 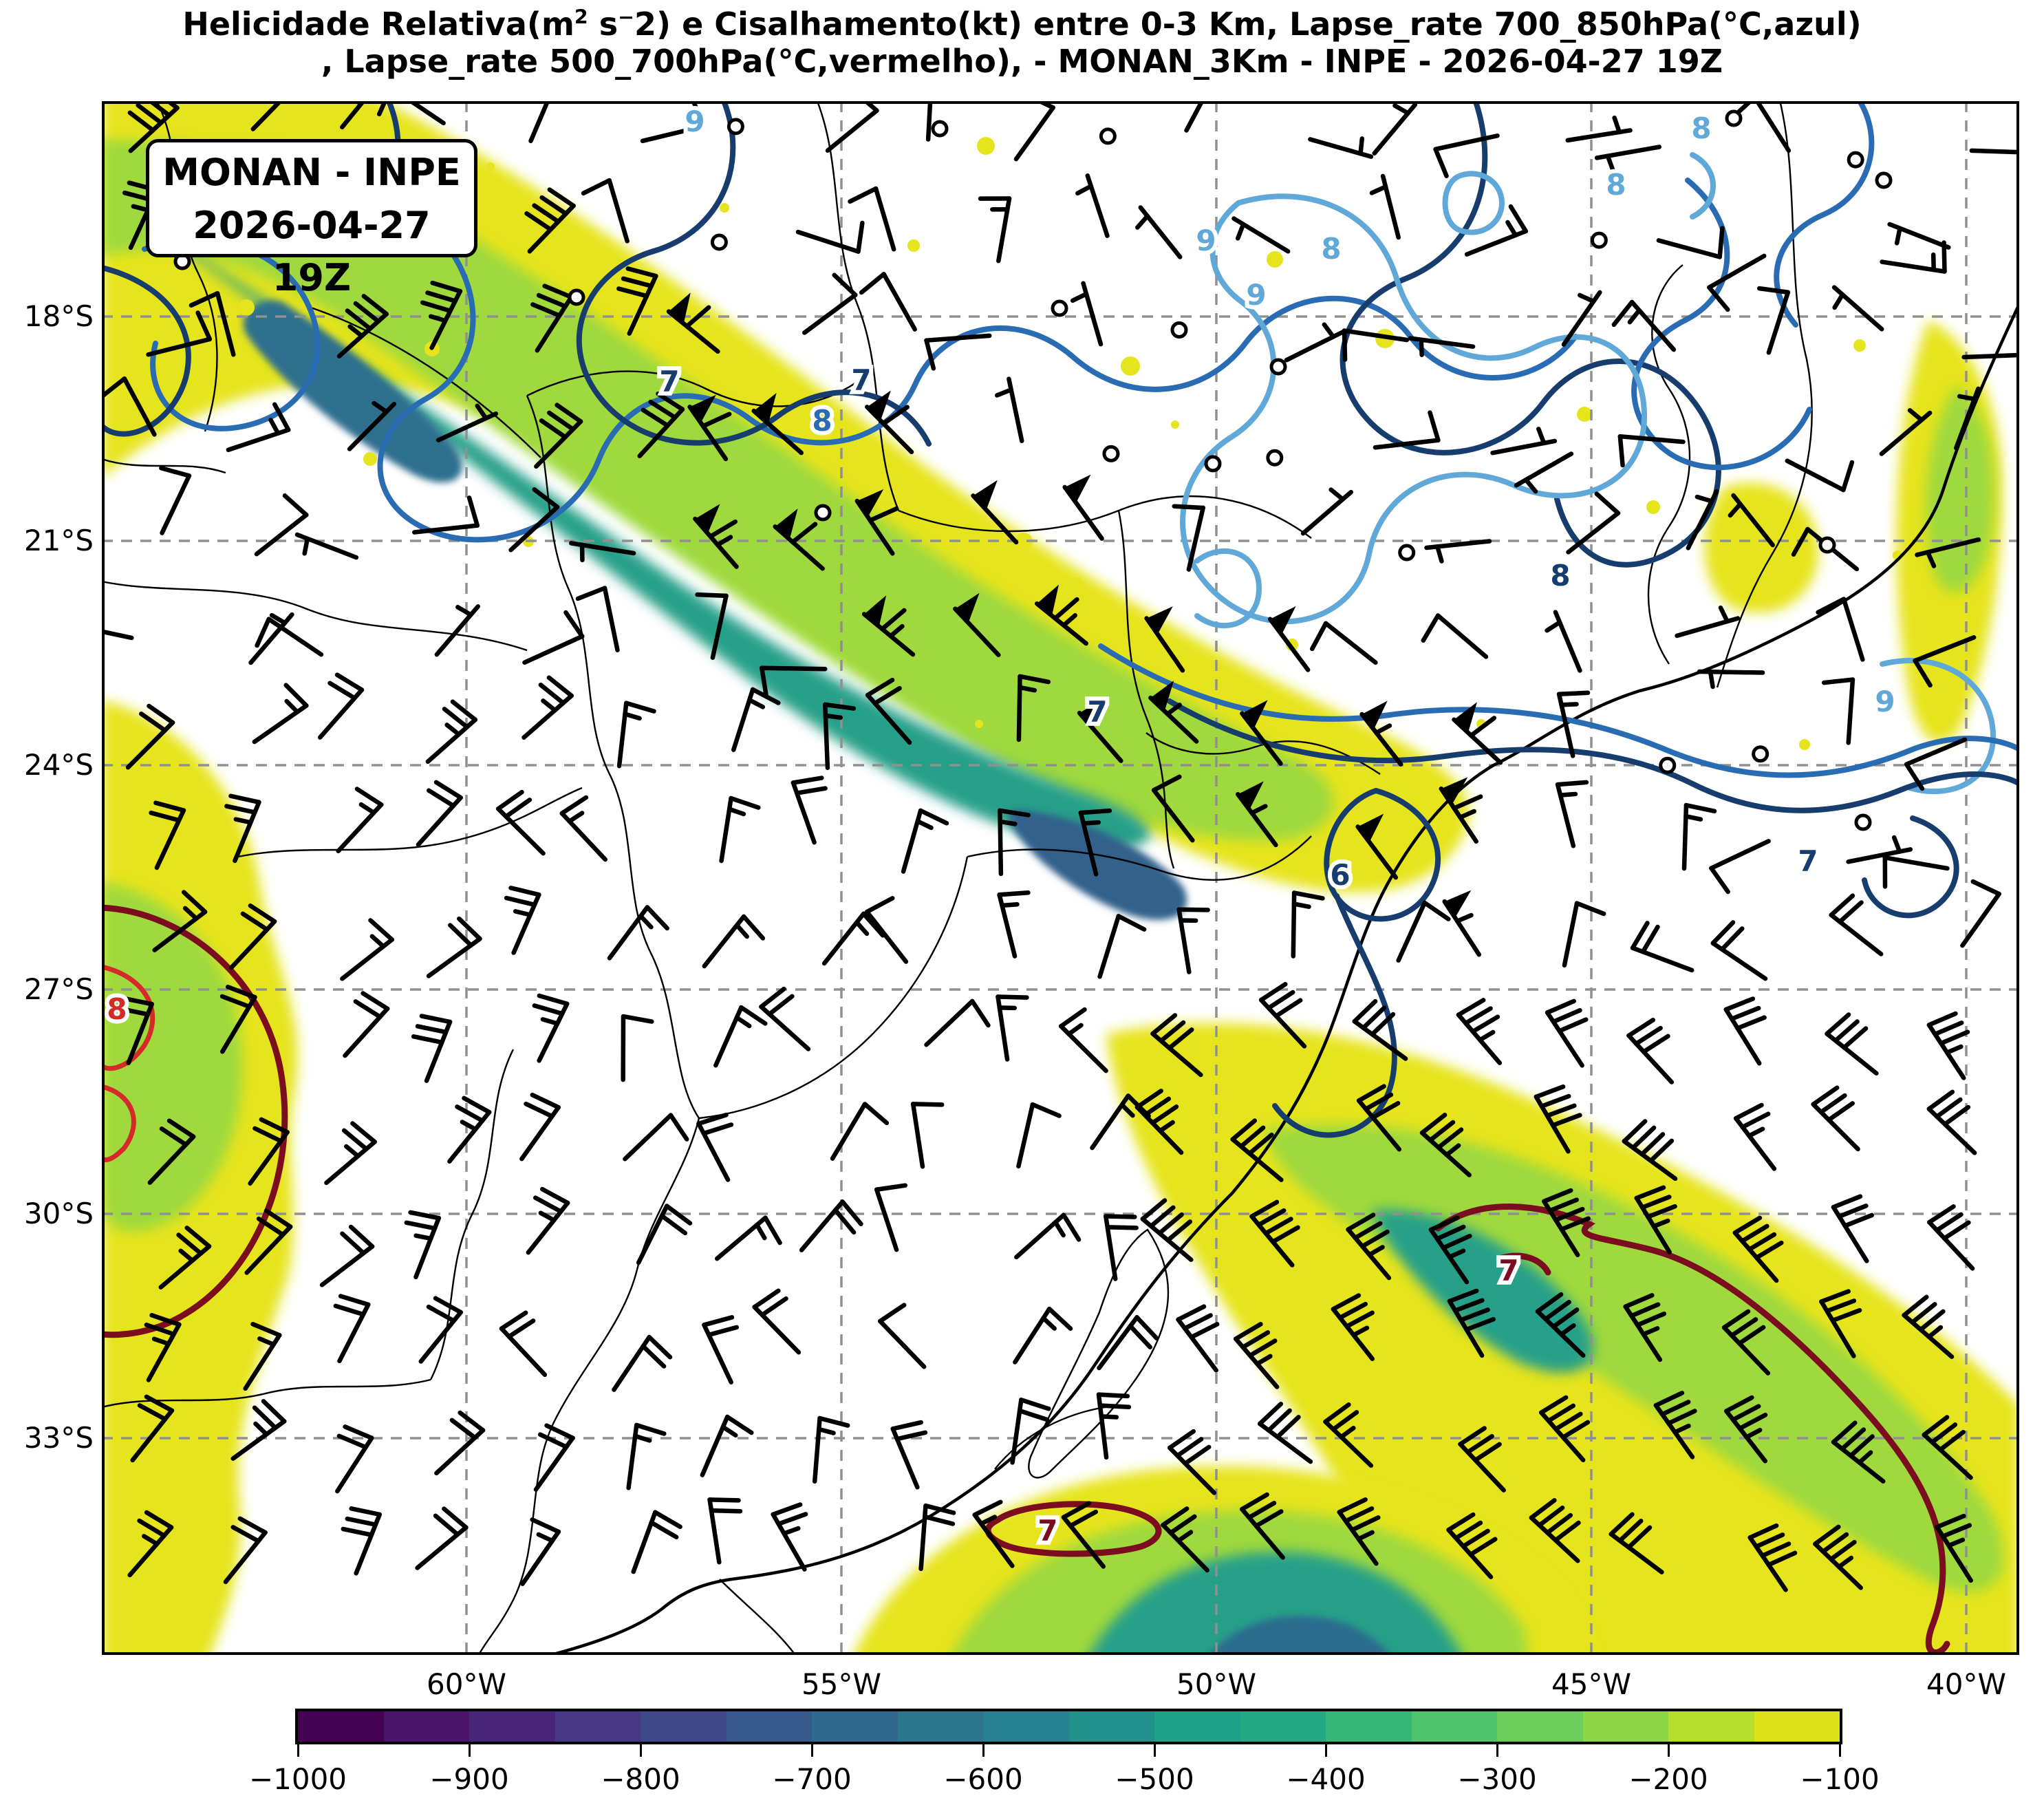 I want to click on contour-line-maroon, so click(x=1523, y=1264).